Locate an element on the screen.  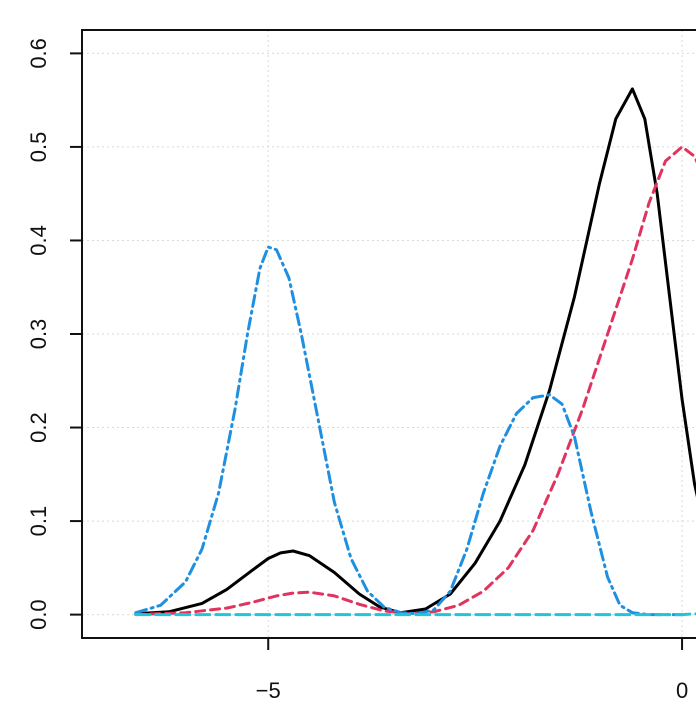
y-tick-label: 0.5 is located at coordinates (38, 147).